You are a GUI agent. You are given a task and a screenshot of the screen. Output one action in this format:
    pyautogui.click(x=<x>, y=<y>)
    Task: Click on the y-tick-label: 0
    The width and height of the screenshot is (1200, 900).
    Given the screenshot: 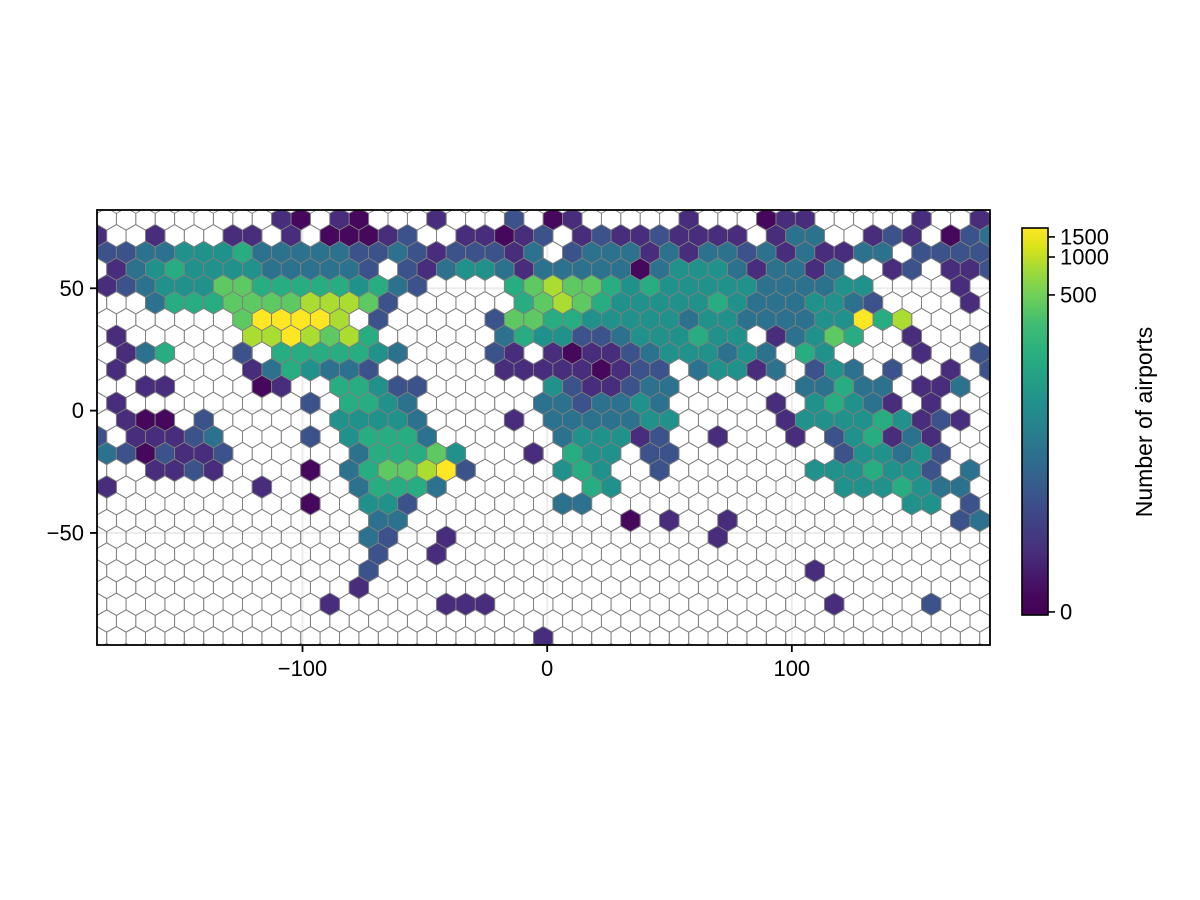 What is the action you would take?
    pyautogui.click(x=78, y=410)
    